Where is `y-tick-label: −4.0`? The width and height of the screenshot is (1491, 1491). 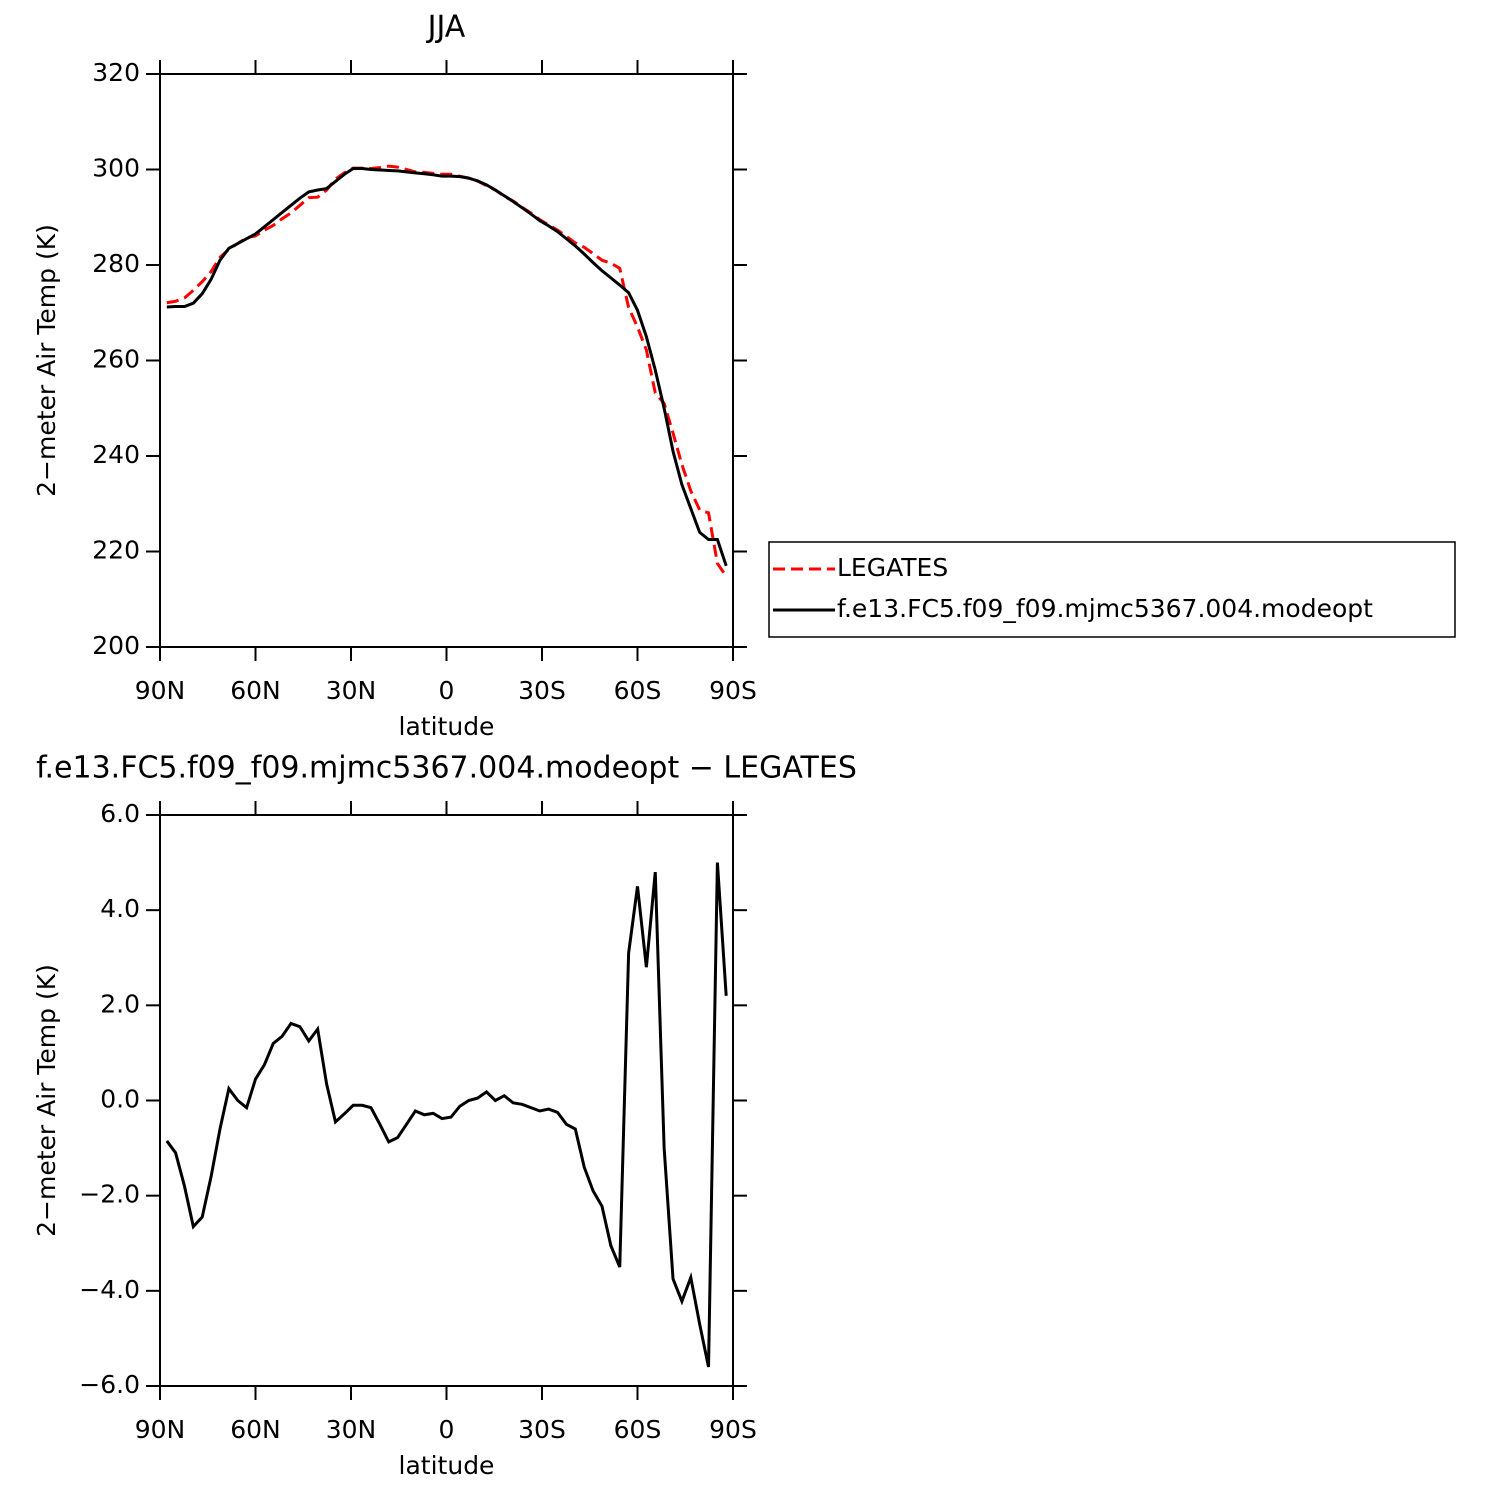
y-tick-label: −4.0 is located at coordinates (109, 1289).